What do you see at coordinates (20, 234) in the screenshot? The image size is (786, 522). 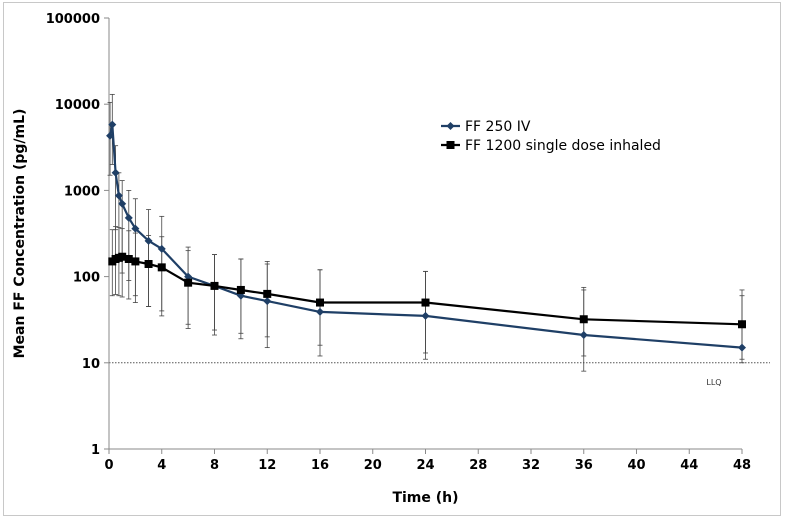 I see `y-axis-title: Mean FF Concentration (pg/mL)` at bounding box center [20, 234].